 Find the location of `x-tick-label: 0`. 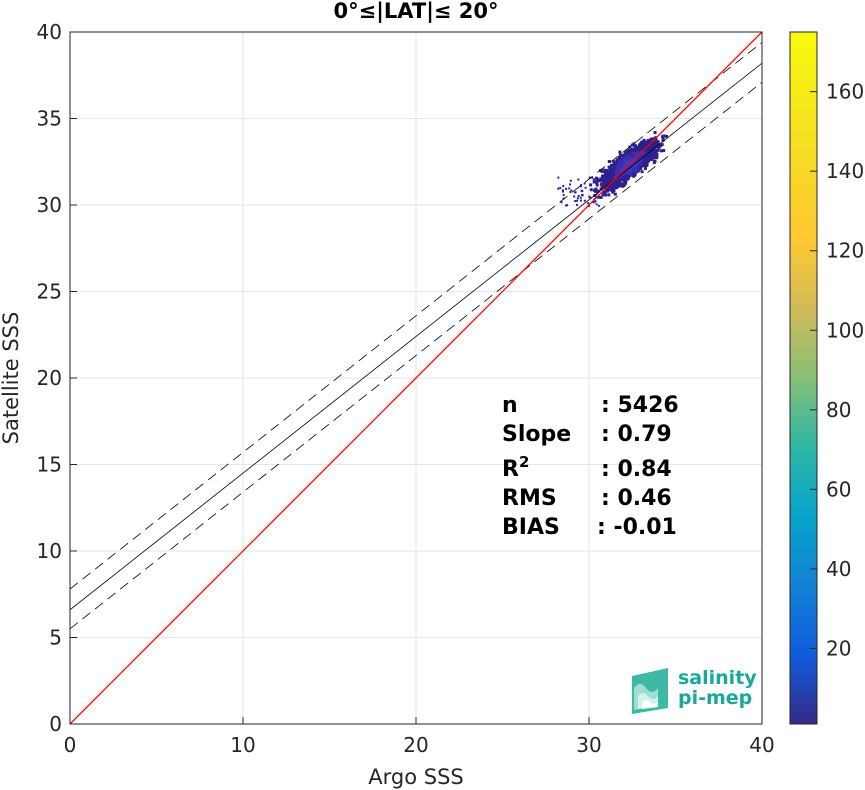

x-tick-label: 0 is located at coordinates (70, 745).